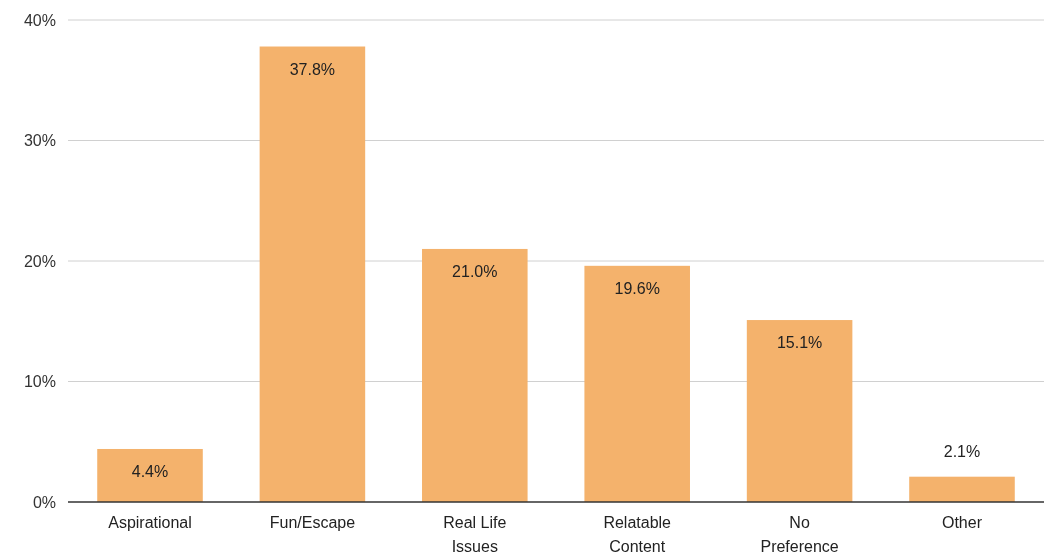 This screenshot has height=555, width=1060. What do you see at coordinates (44, 502) in the screenshot?
I see `y-tick-label: 0%` at bounding box center [44, 502].